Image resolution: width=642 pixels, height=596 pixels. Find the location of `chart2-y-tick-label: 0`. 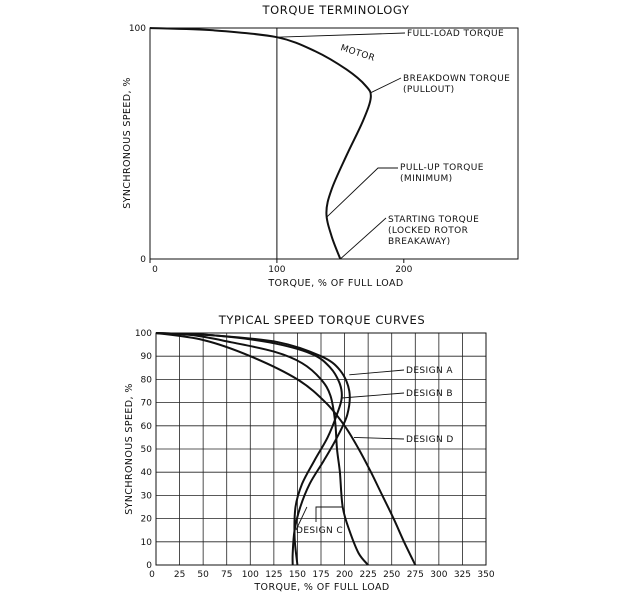

chart2-y-tick-label: 0 is located at coordinates (149, 566).